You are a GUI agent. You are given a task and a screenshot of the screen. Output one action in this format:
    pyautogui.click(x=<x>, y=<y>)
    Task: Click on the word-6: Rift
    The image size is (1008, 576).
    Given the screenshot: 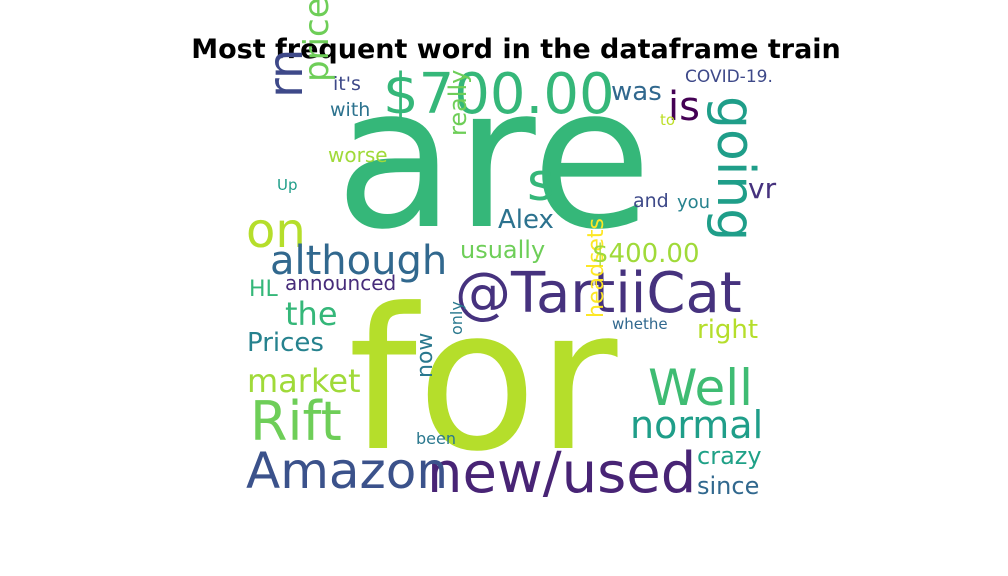 What is the action you would take?
    pyautogui.click(x=296, y=421)
    